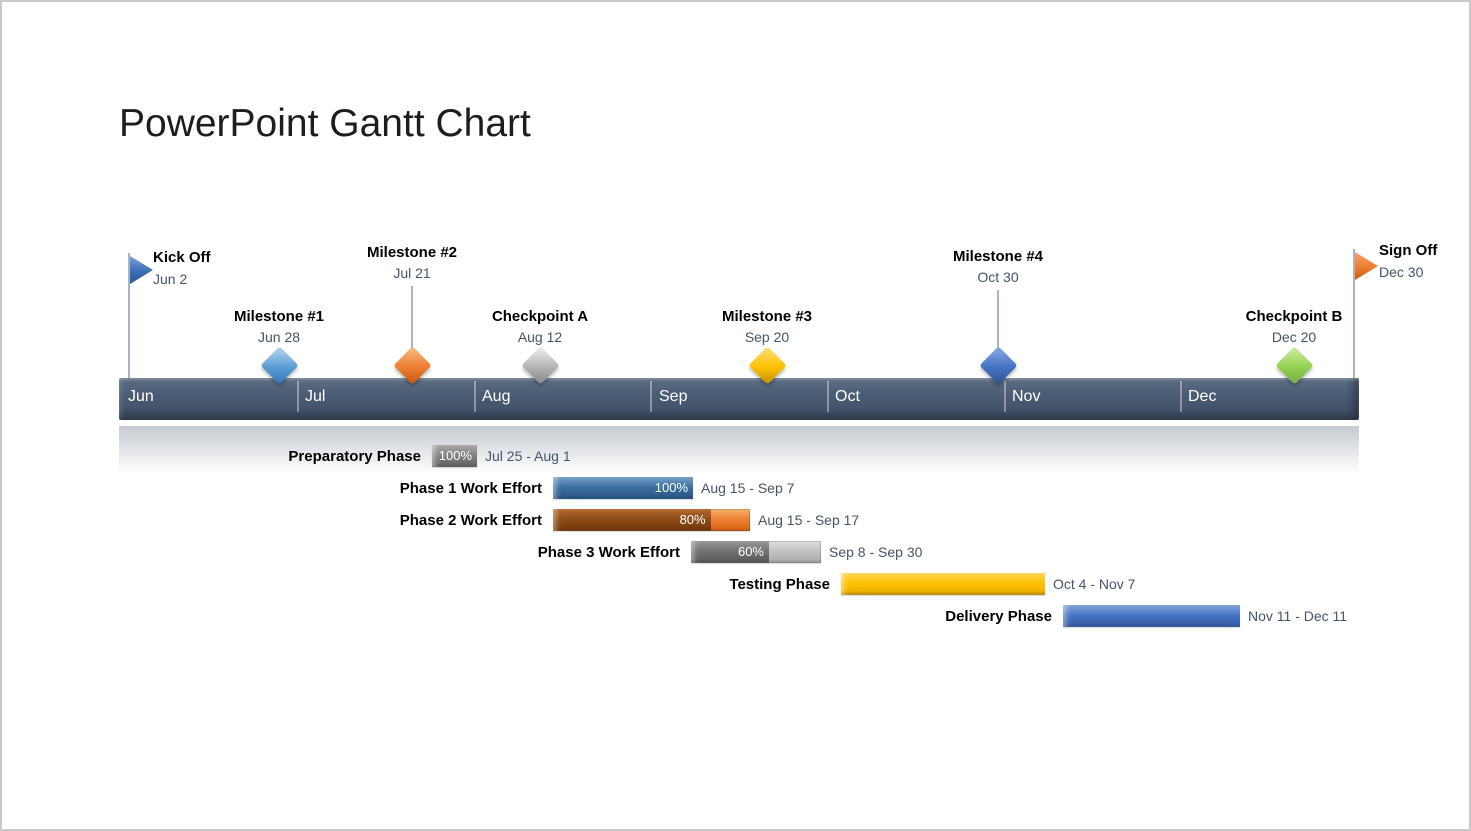  I want to click on milestone-label: Checkpoint B, so click(1294, 316).